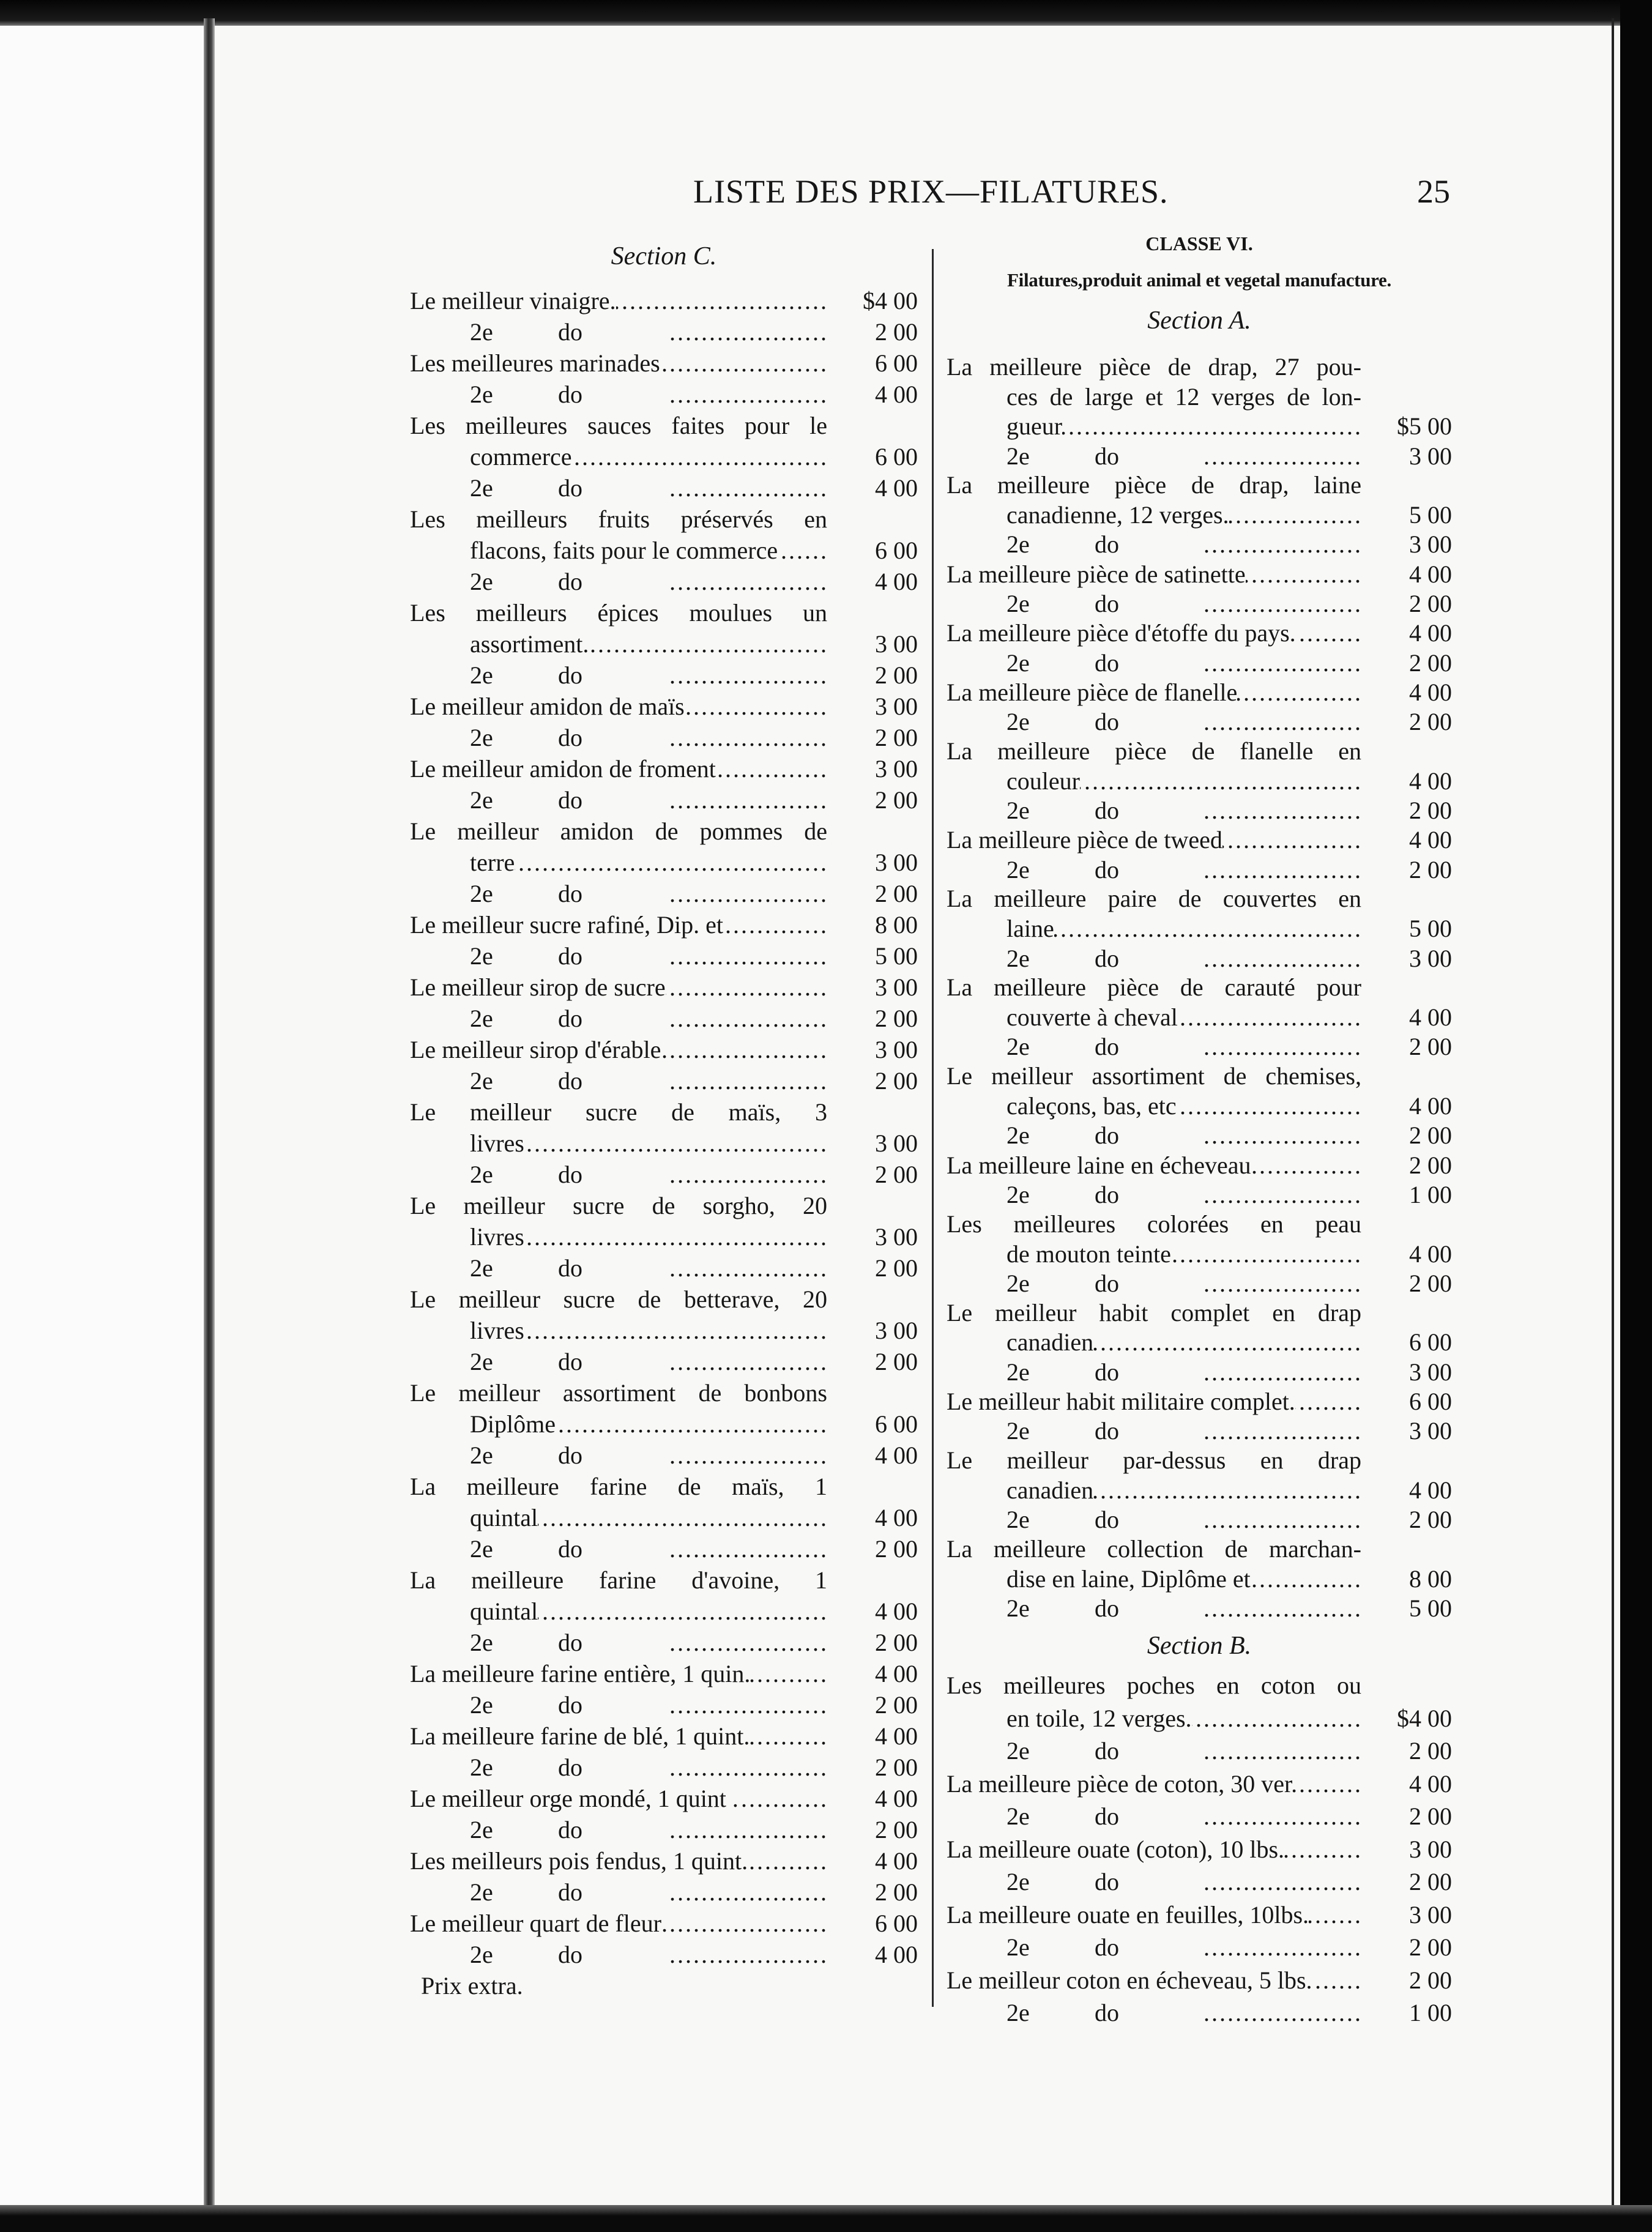  What do you see at coordinates (618, 519) in the screenshot?
I see `prize-description: Les meilleurs fruits préservés en` at bounding box center [618, 519].